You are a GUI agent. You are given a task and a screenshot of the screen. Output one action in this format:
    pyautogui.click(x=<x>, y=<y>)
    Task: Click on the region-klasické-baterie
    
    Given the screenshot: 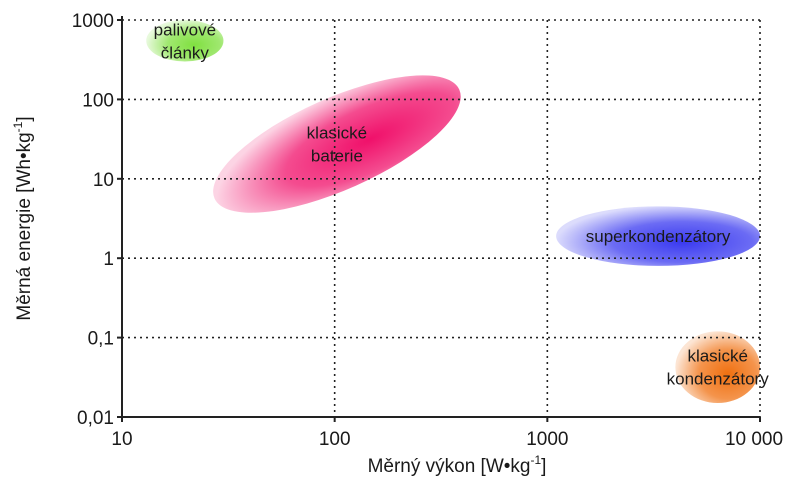 What is the action you would take?
    pyautogui.click(x=337, y=144)
    